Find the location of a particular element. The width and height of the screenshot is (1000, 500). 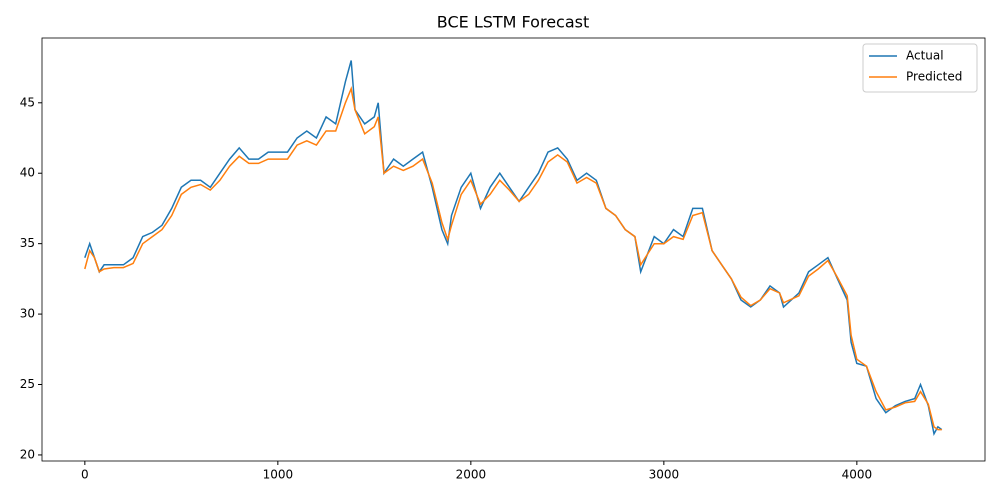

legend-label: Actual is located at coordinates (925, 56).